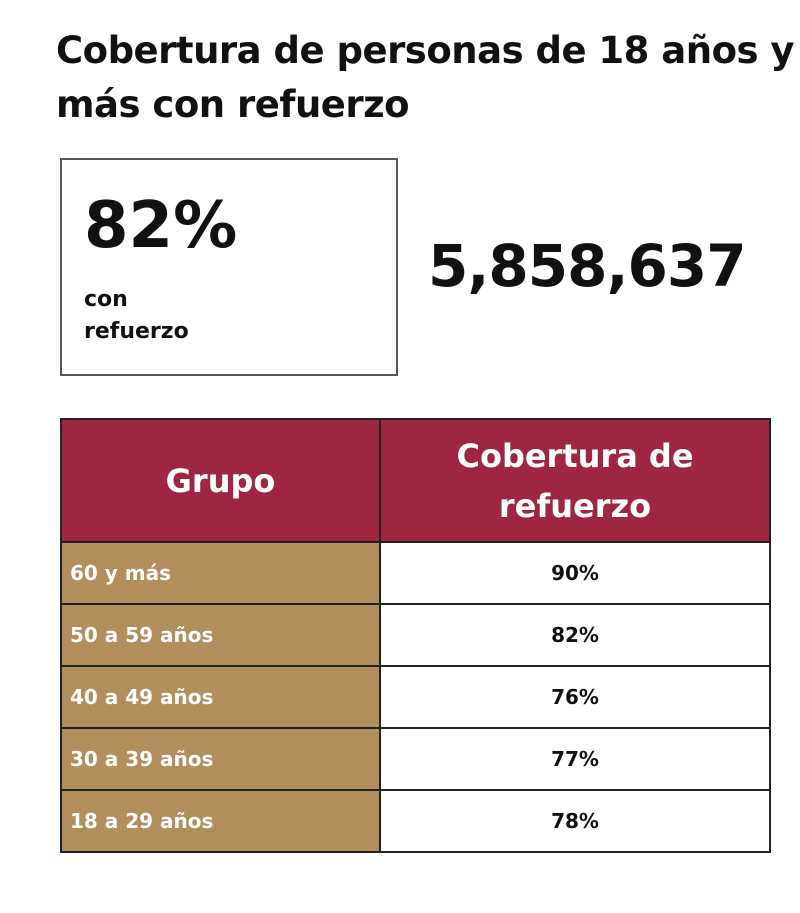  I want to click on table-row: 50 a 59 años 82%, so click(415, 635).